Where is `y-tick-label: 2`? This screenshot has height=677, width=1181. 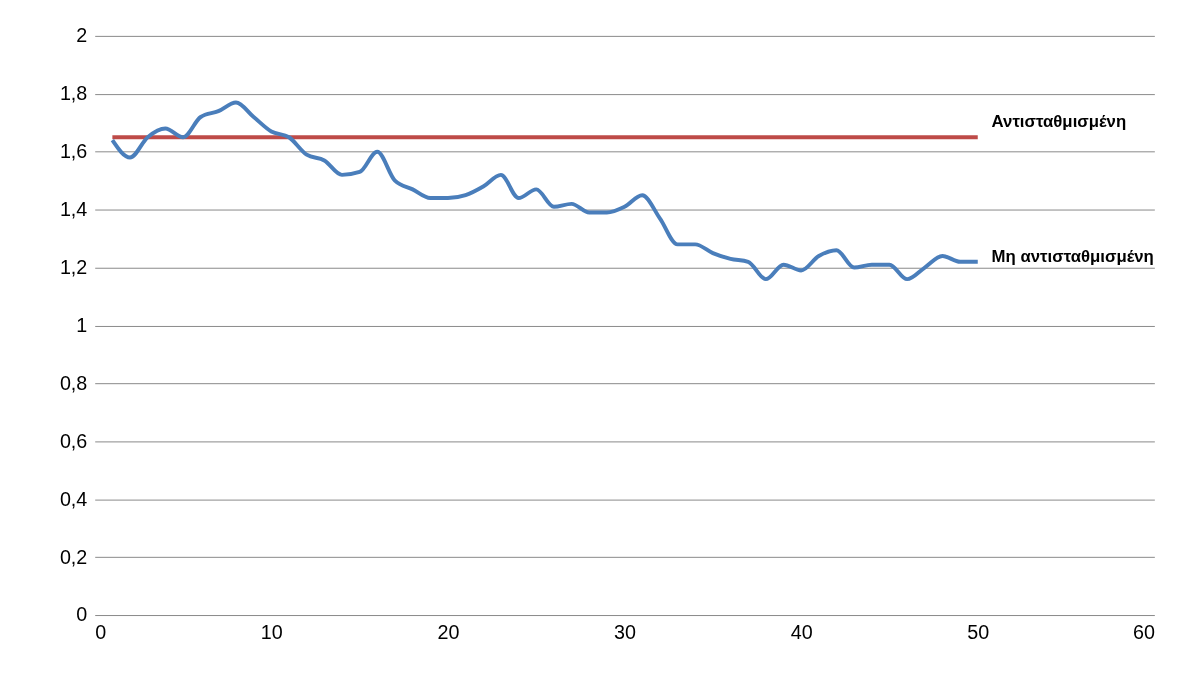 y-tick-label: 2 is located at coordinates (82, 35).